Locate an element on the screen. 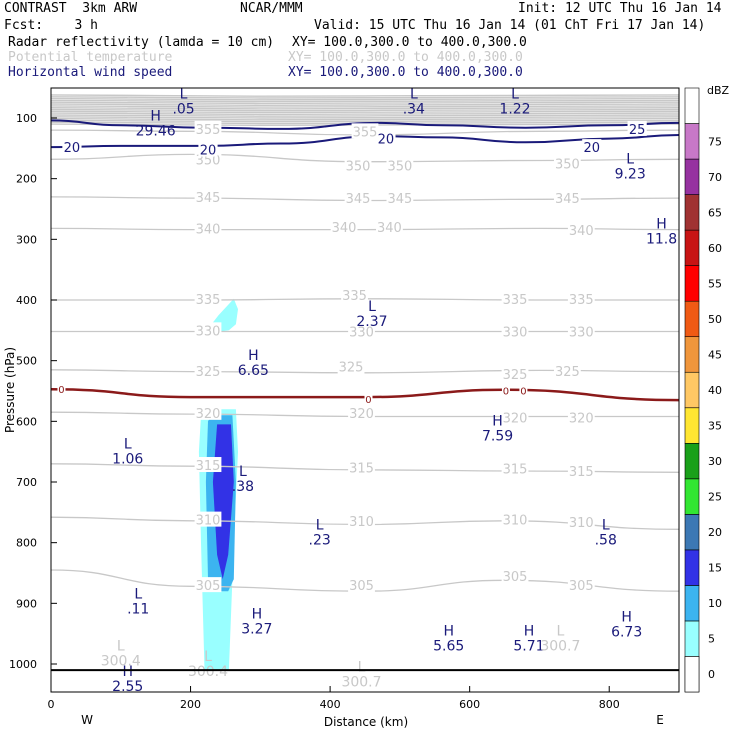  high-low-value: 2.37 is located at coordinates (371, 322).